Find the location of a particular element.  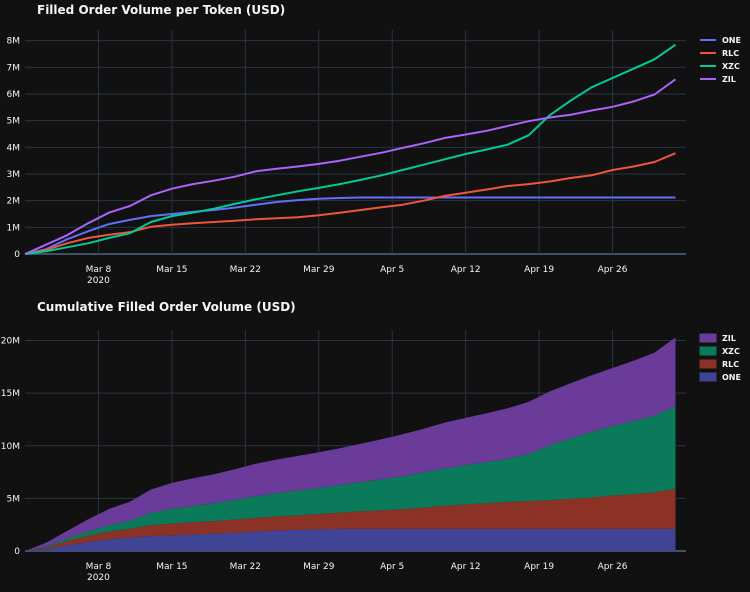

c2-y-tick-label: 0 is located at coordinates (17, 552).